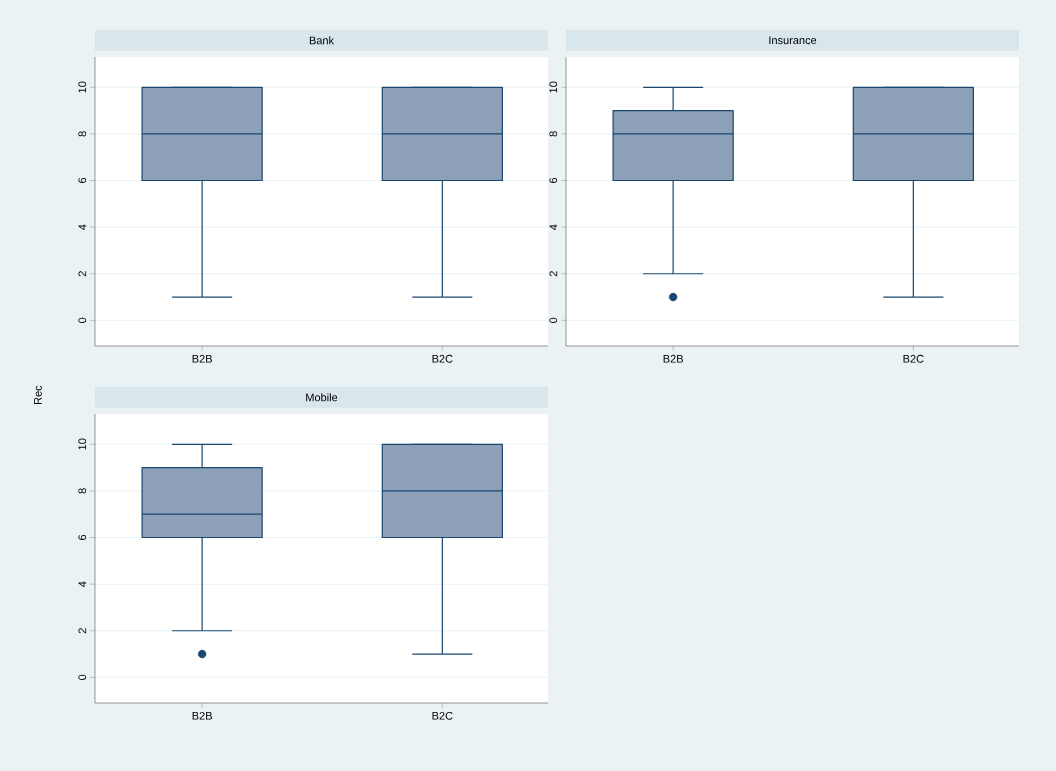 The image size is (1056, 771). Describe the element at coordinates (38, 394) in the screenshot. I see `y-axis-title: Rec` at that location.